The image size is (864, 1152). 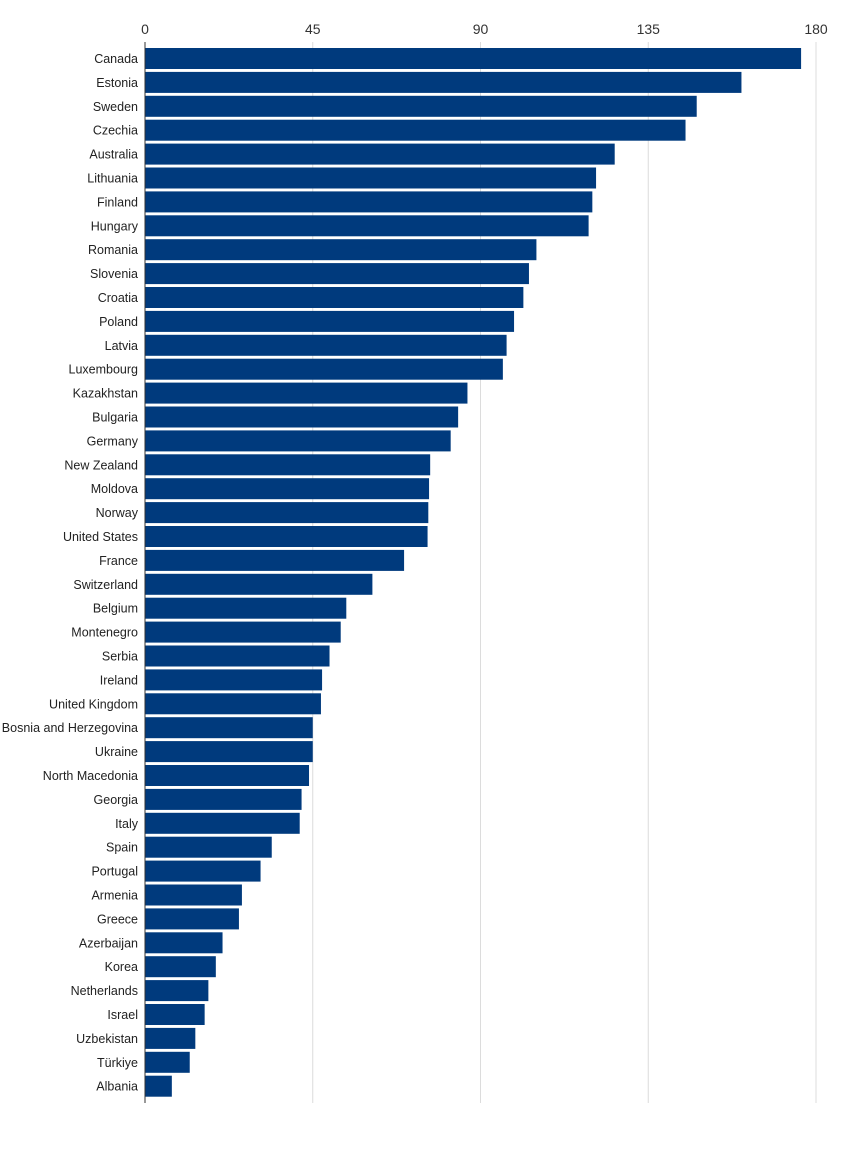 What do you see at coordinates (114, 489) in the screenshot?
I see `category-label: Moldova` at bounding box center [114, 489].